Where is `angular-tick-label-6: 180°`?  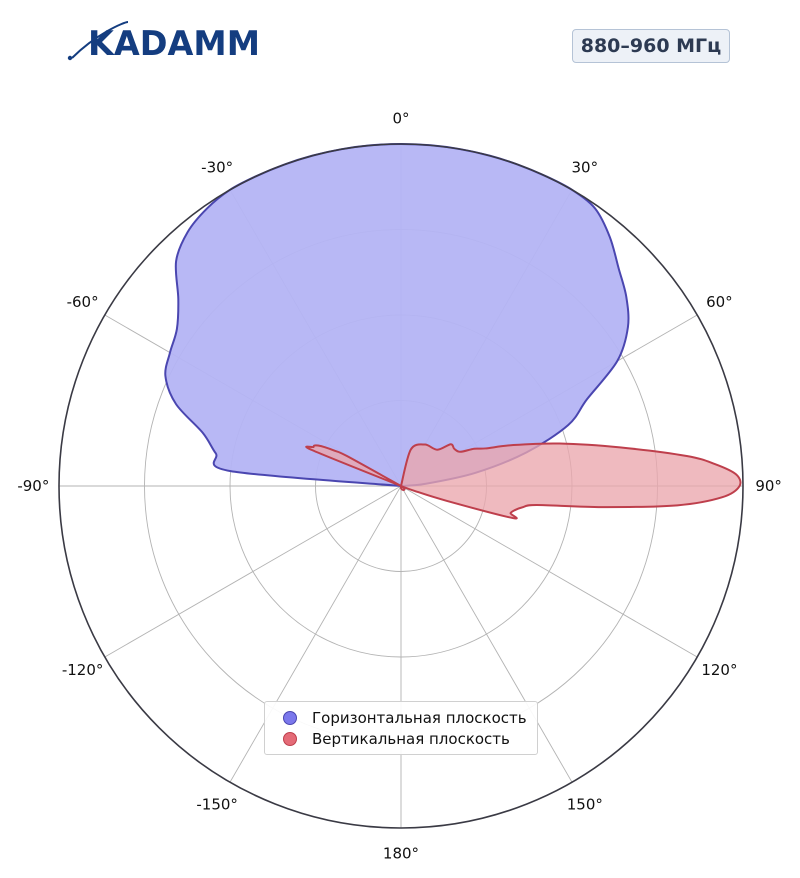
angular-tick-label-6: 180° is located at coordinates (401, 854).